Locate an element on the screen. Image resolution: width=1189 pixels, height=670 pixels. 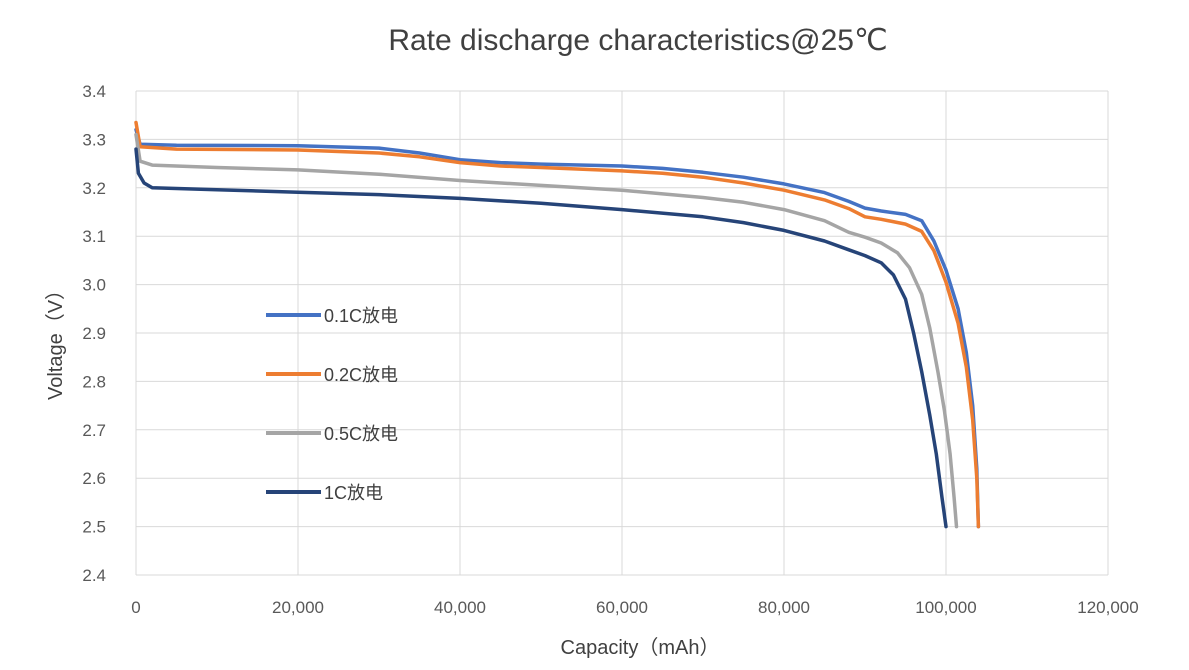
x-tick-label: 80,000 is located at coordinates (784, 607).